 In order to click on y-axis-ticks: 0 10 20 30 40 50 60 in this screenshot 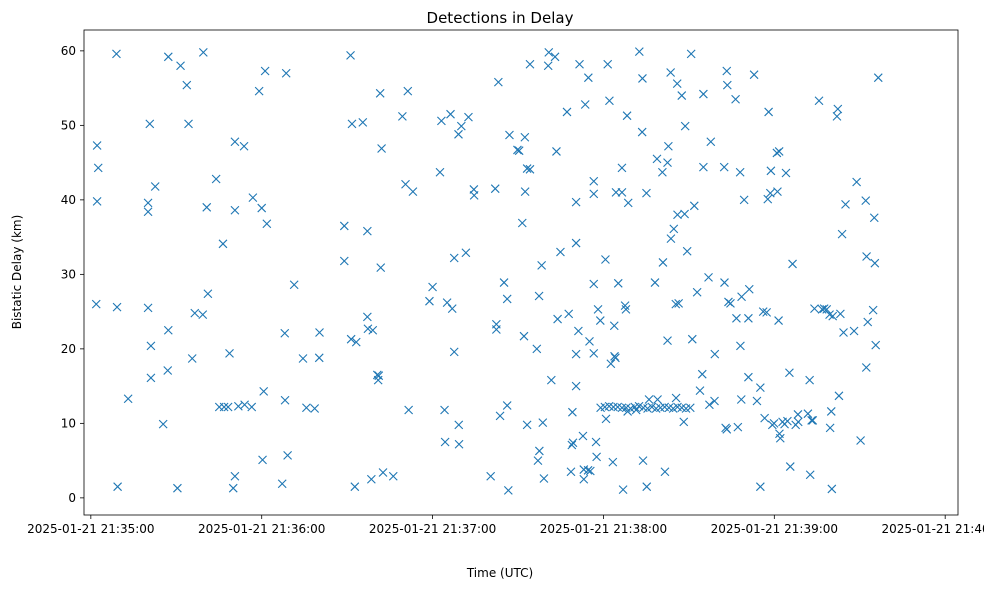, I will do `click(72, 274)`.